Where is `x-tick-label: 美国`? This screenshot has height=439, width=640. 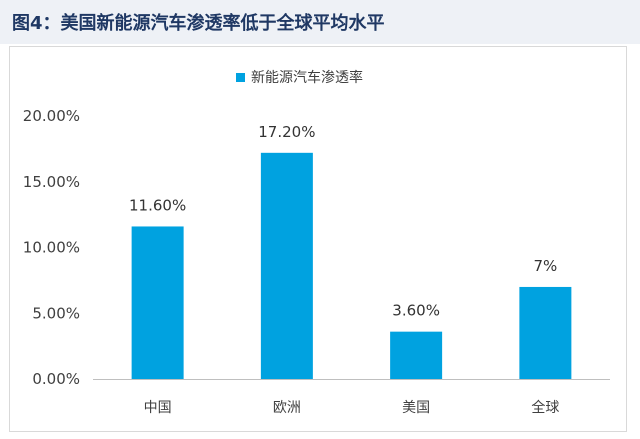 x-tick-label: 美国 is located at coordinates (416, 408).